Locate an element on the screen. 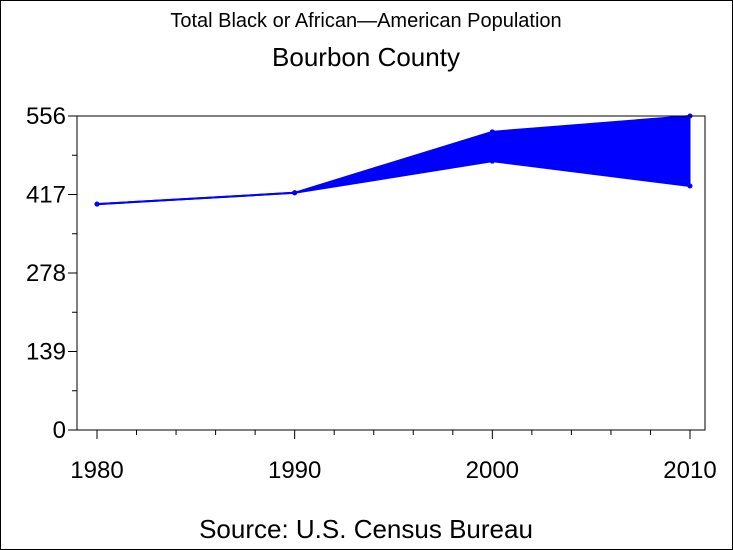 The width and height of the screenshot is (733, 550). x-tick-label: 1990 is located at coordinates (294, 470).